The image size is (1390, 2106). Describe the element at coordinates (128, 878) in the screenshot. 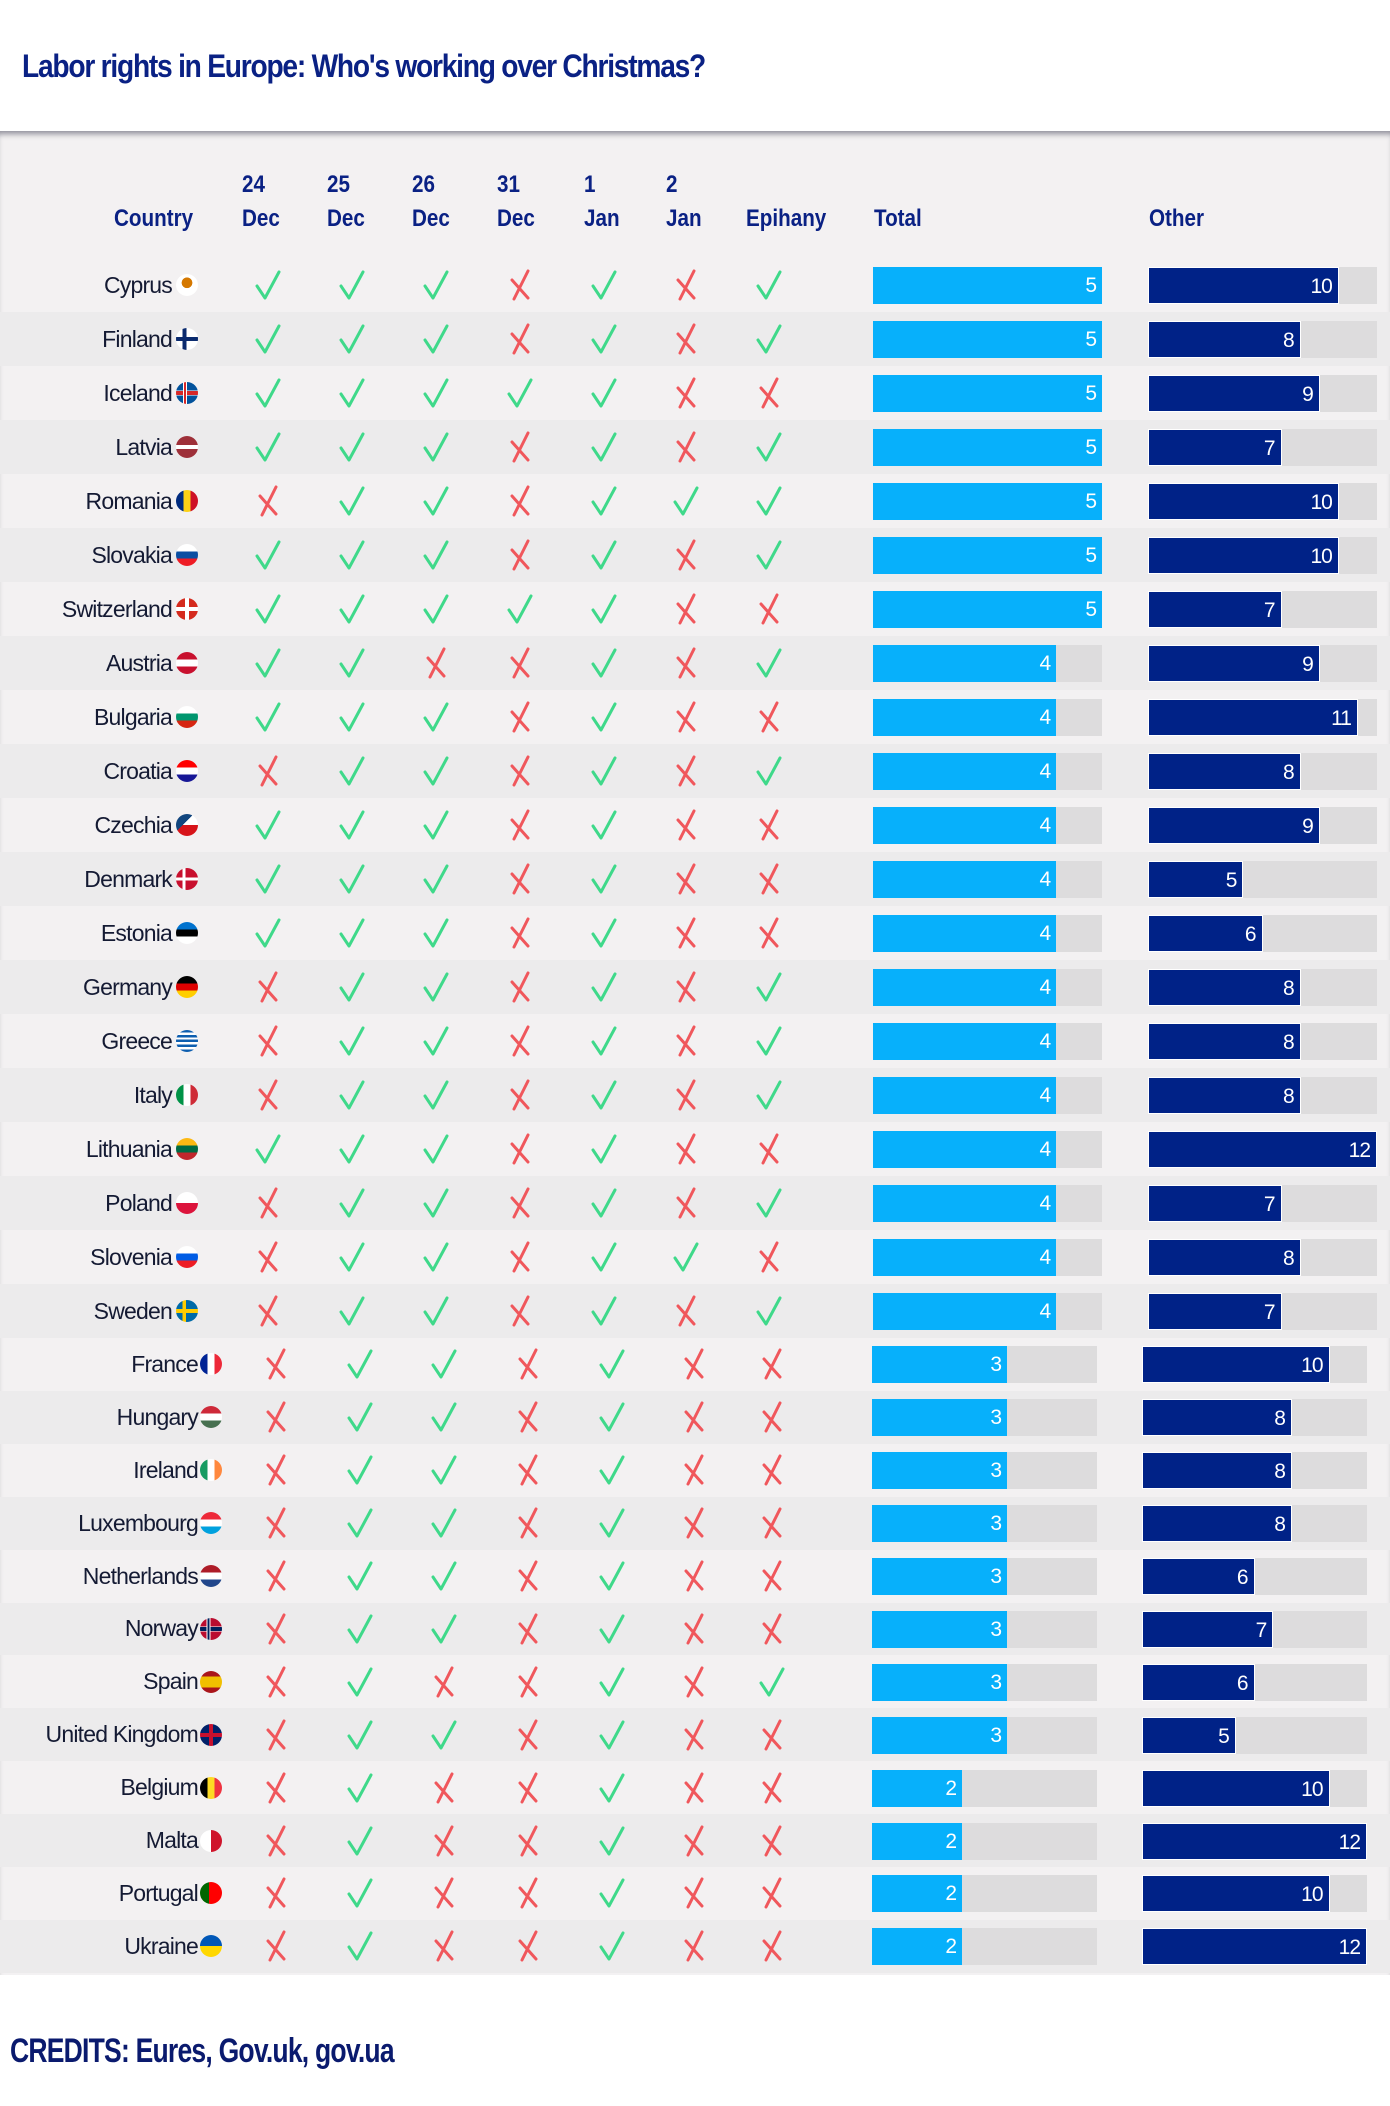

I see `country-name: Denmark` at that location.